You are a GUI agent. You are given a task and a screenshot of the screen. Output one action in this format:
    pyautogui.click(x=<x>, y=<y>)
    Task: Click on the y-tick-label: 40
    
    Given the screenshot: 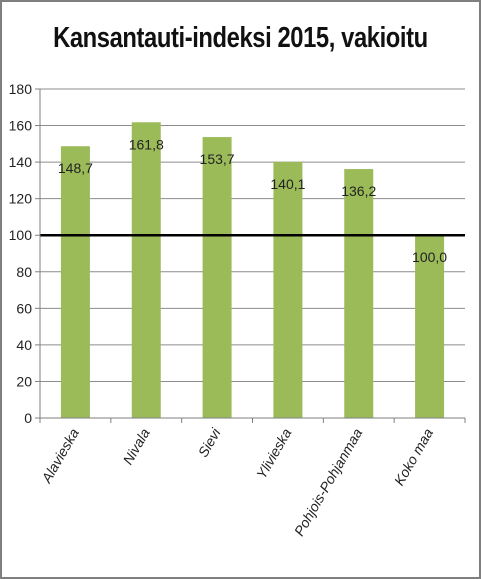 What is the action you would take?
    pyautogui.click(x=24, y=345)
    